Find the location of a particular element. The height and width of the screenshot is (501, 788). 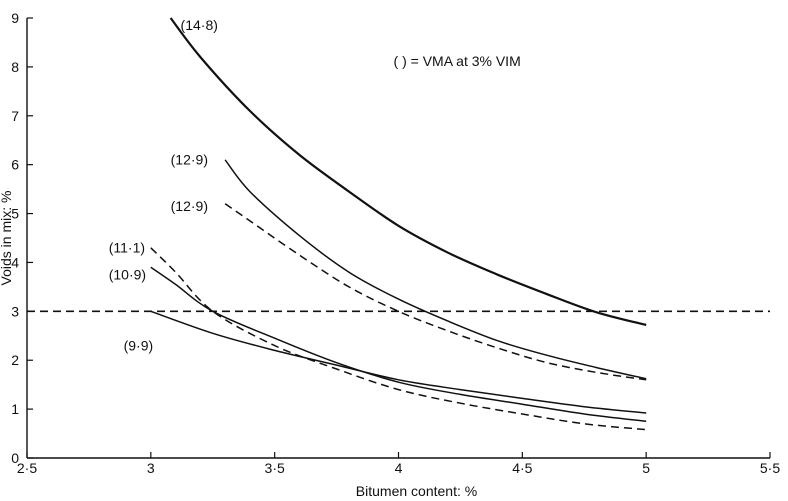

x-tick-label: 5·5 is located at coordinates (770, 468).